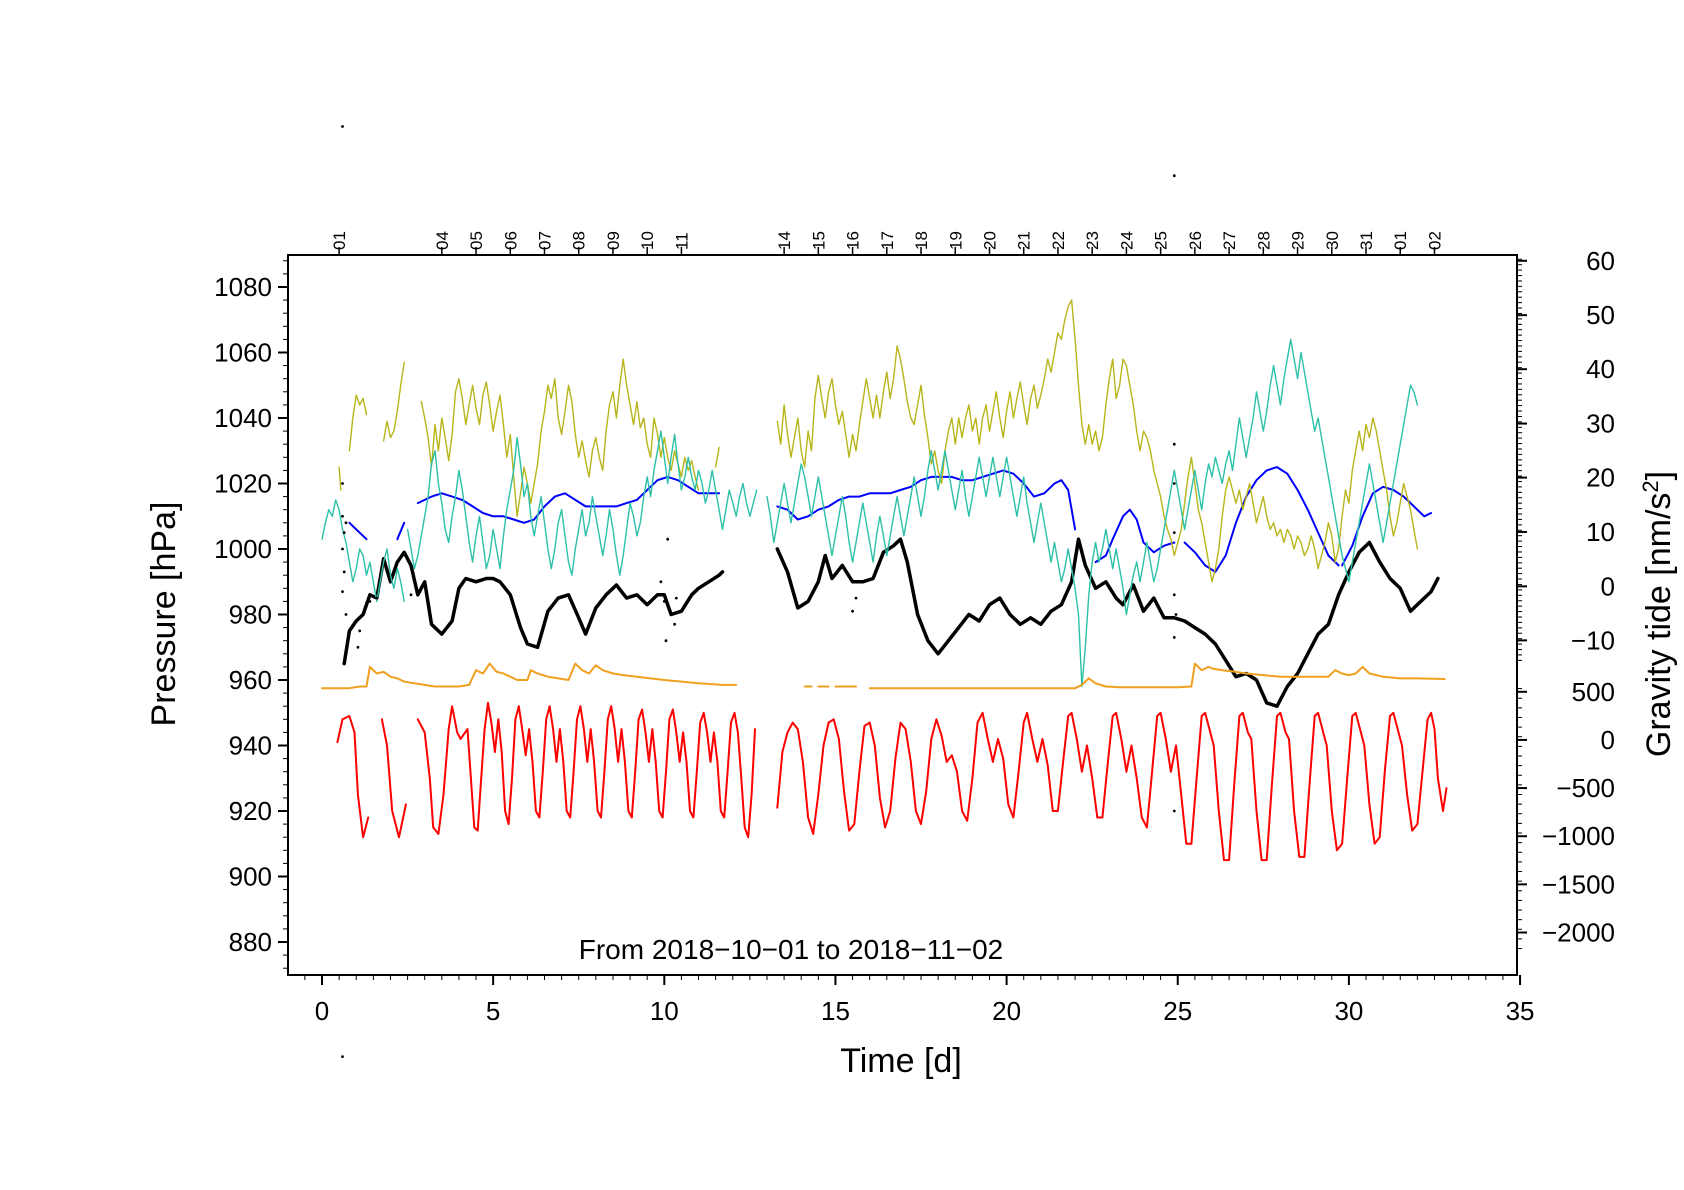  I want to click on day-label-22: 26, so click(1195, 240).